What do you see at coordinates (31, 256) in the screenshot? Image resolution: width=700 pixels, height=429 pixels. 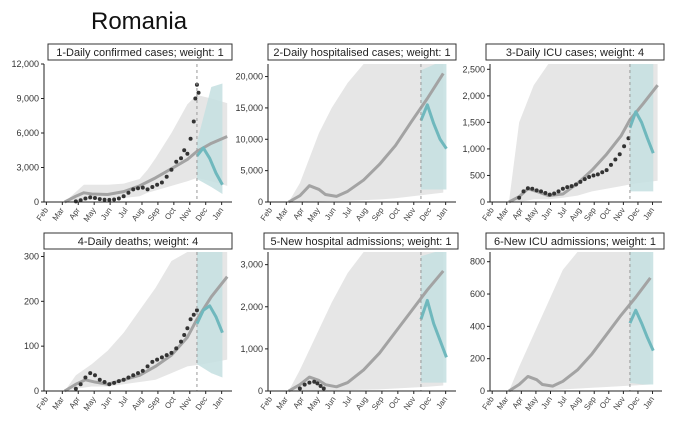 I see `y-tick-label: 300` at bounding box center [31, 256].